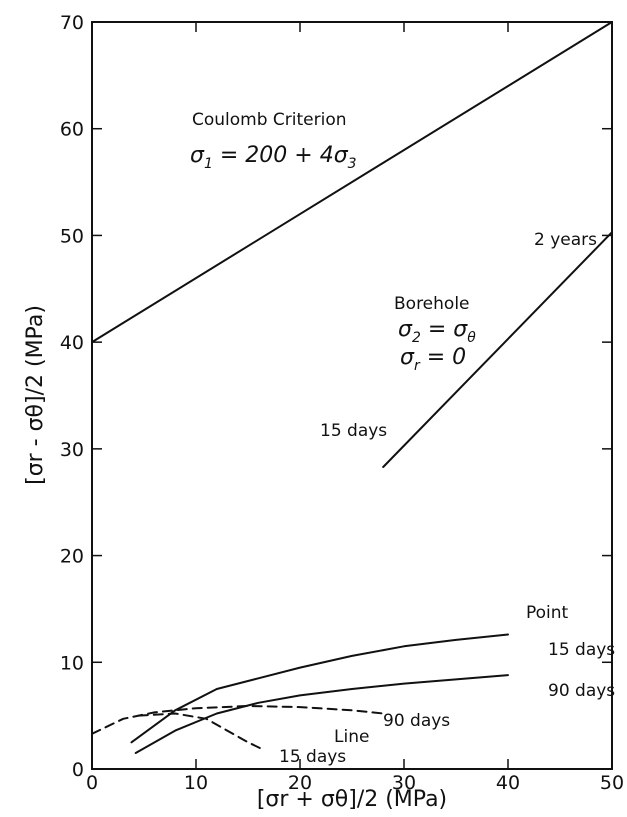  I want to click on fifteen-days-borehole-label: 15 days, so click(353, 431).